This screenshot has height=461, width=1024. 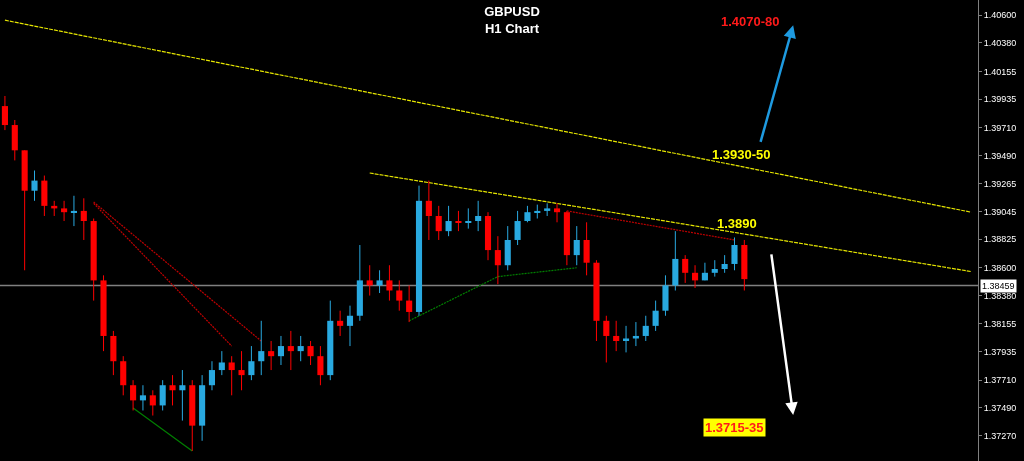 I want to click on y-tick-label: 1.37490, so click(x=1000, y=408).